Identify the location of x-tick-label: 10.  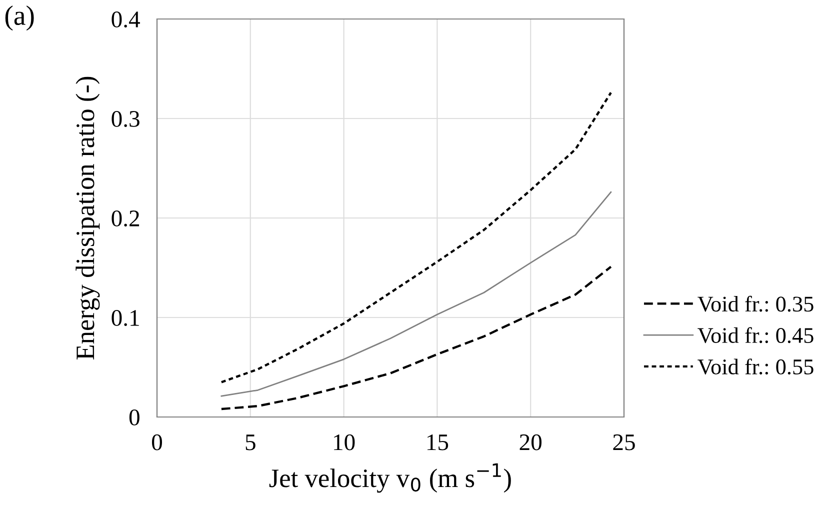
(344, 442).